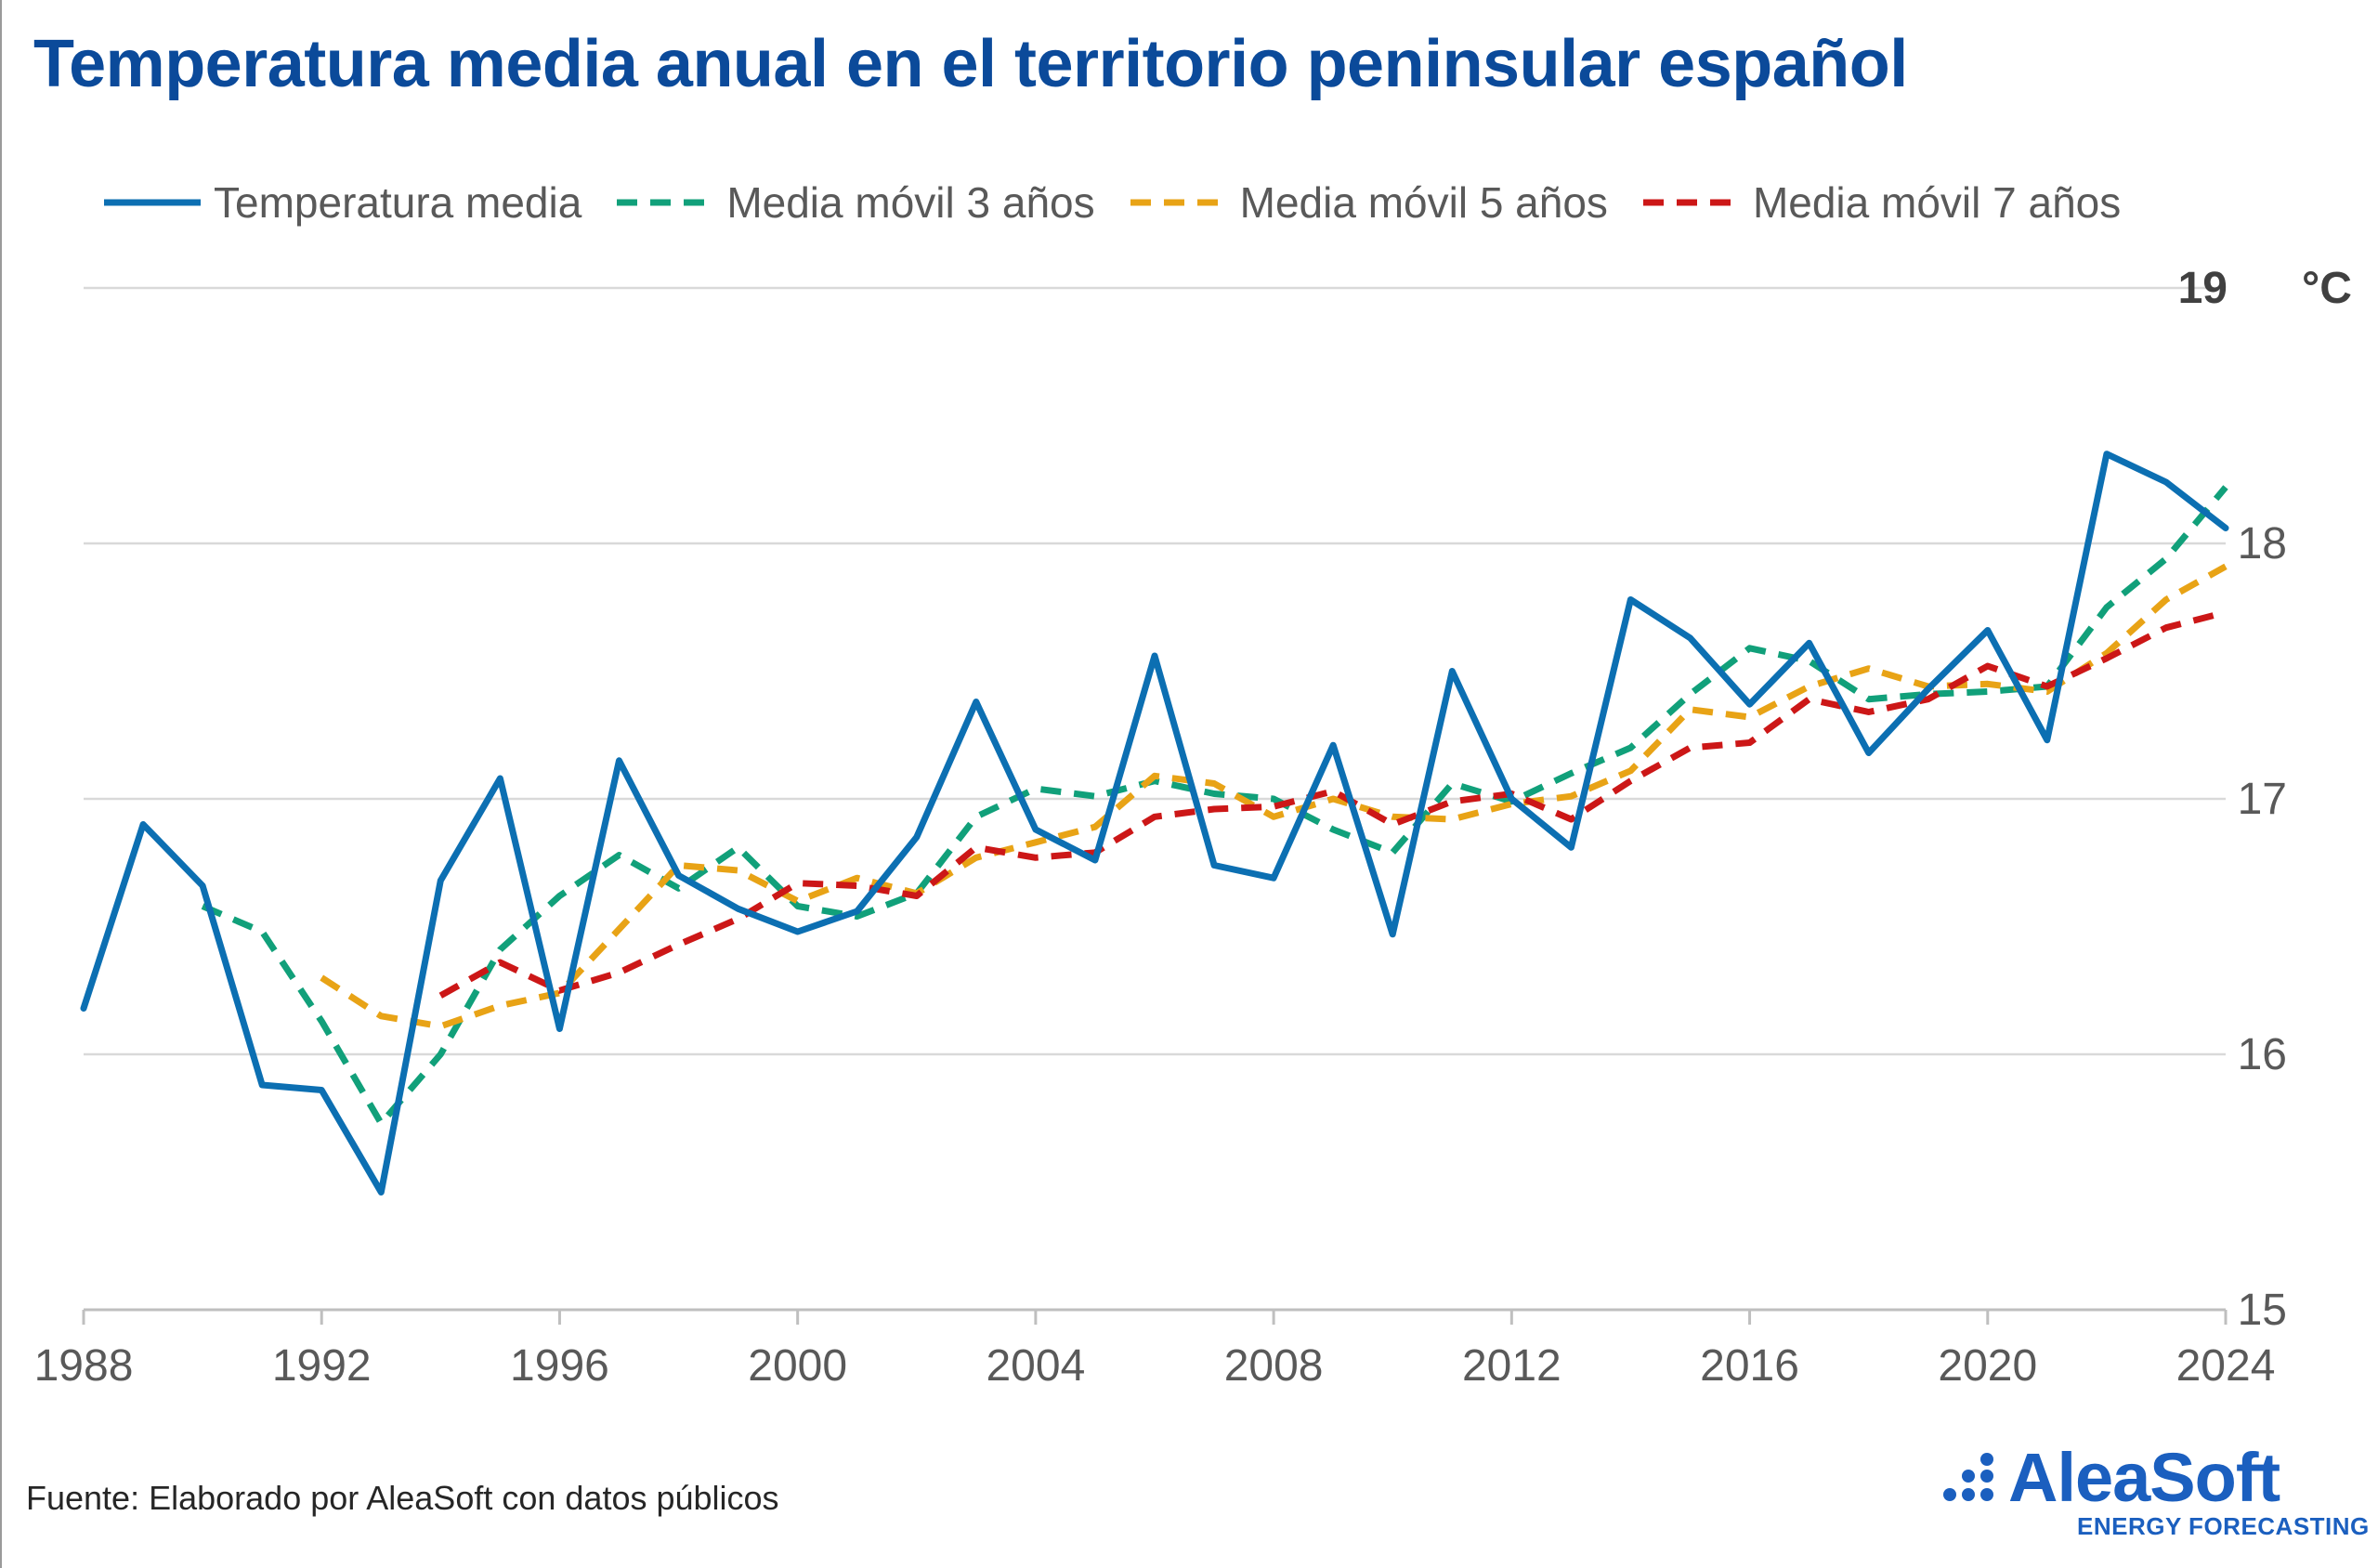 The image size is (2378, 1568). What do you see at coordinates (2327, 288) in the screenshot?
I see `y-unit-label: °C` at bounding box center [2327, 288].